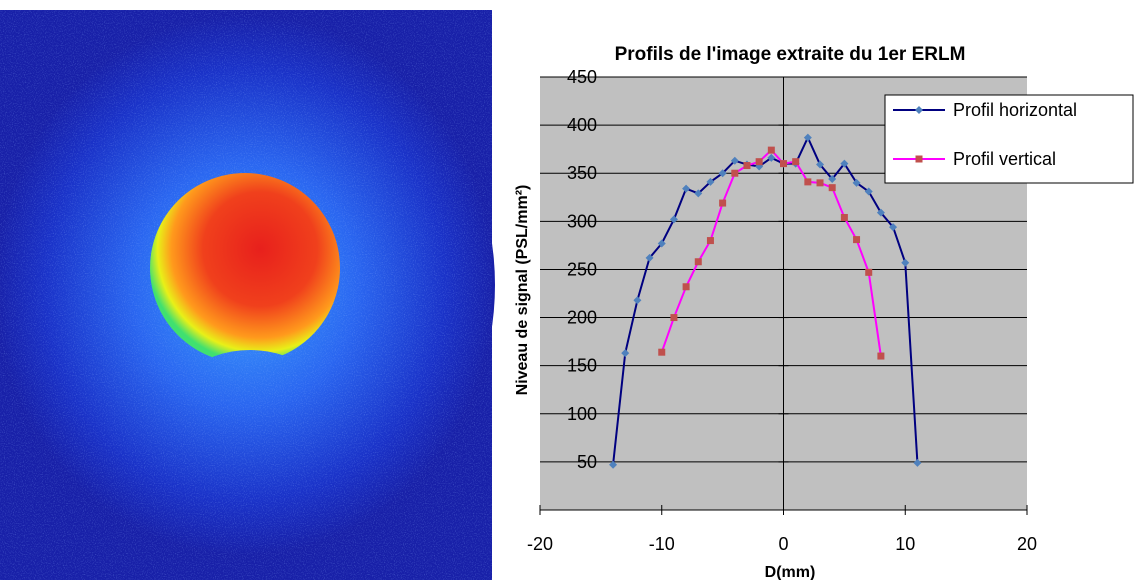  I want to click on x-tick-label: -10, so click(662, 544).